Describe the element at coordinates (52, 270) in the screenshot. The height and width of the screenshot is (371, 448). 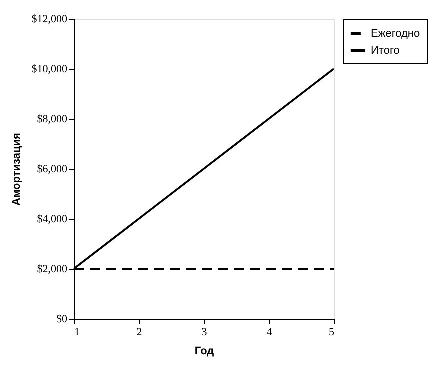
I see `y-tick-label: $2,000` at that location.